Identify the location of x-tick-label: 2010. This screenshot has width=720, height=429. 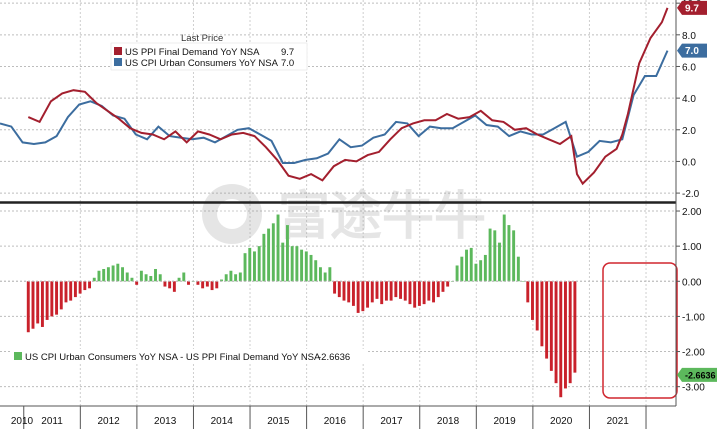
(22, 421).